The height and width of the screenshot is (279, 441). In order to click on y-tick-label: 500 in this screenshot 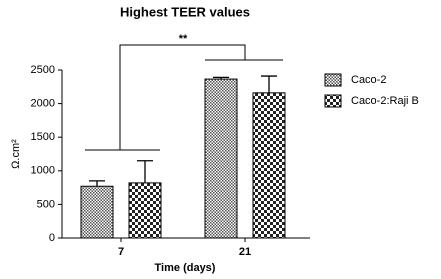, I will do `click(46, 204)`.